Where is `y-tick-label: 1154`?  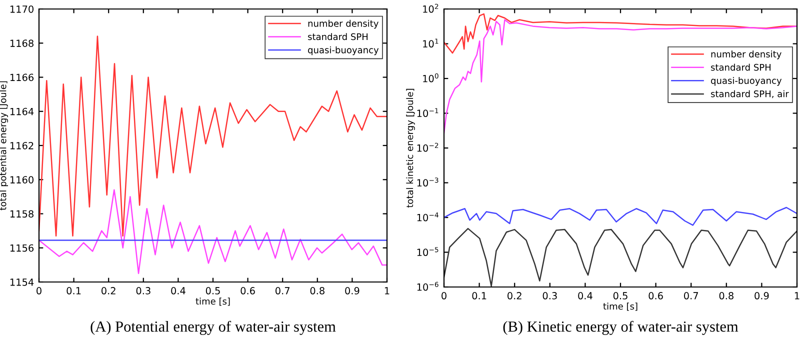
y-tick-label: 1154 is located at coordinates (22, 282).